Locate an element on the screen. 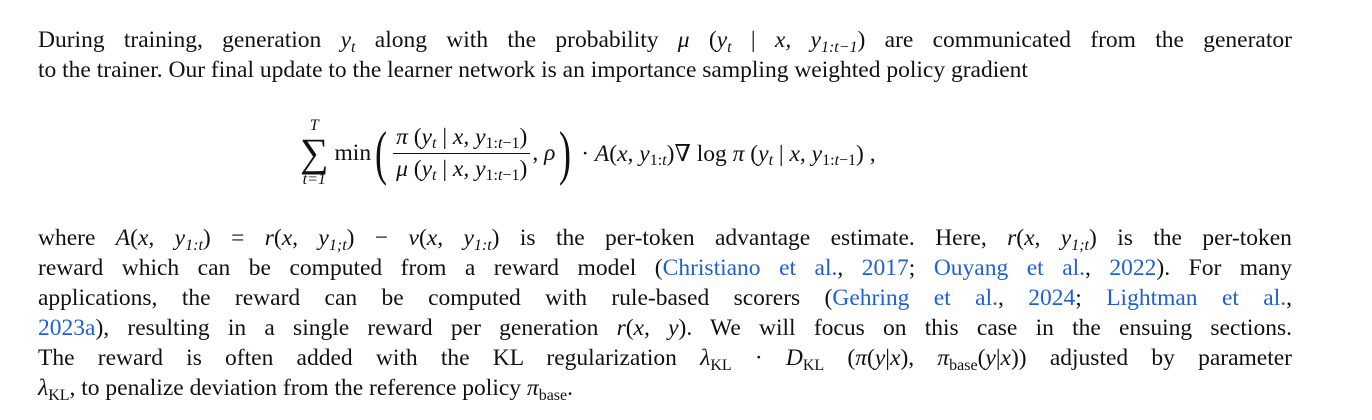 This screenshot has height=420, width=1372. text: ) is the per-token is located at coordinates (1190, 238).